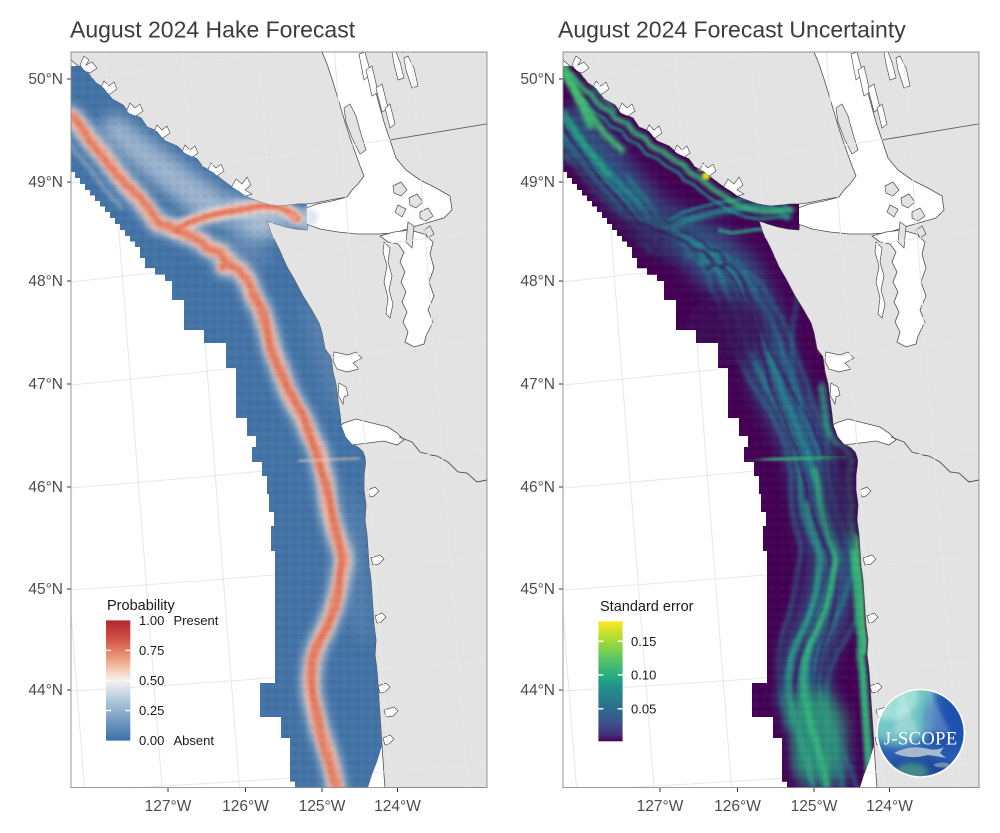 This screenshot has height=833, width=1000. Describe the element at coordinates (151, 620) in the screenshot. I see `svg-text: 1.00` at that location.